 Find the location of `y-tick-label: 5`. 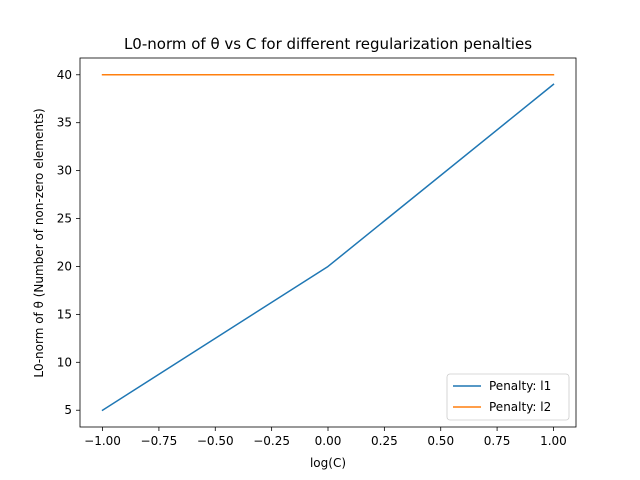

y-tick-label: 5 is located at coordinates (68, 410).